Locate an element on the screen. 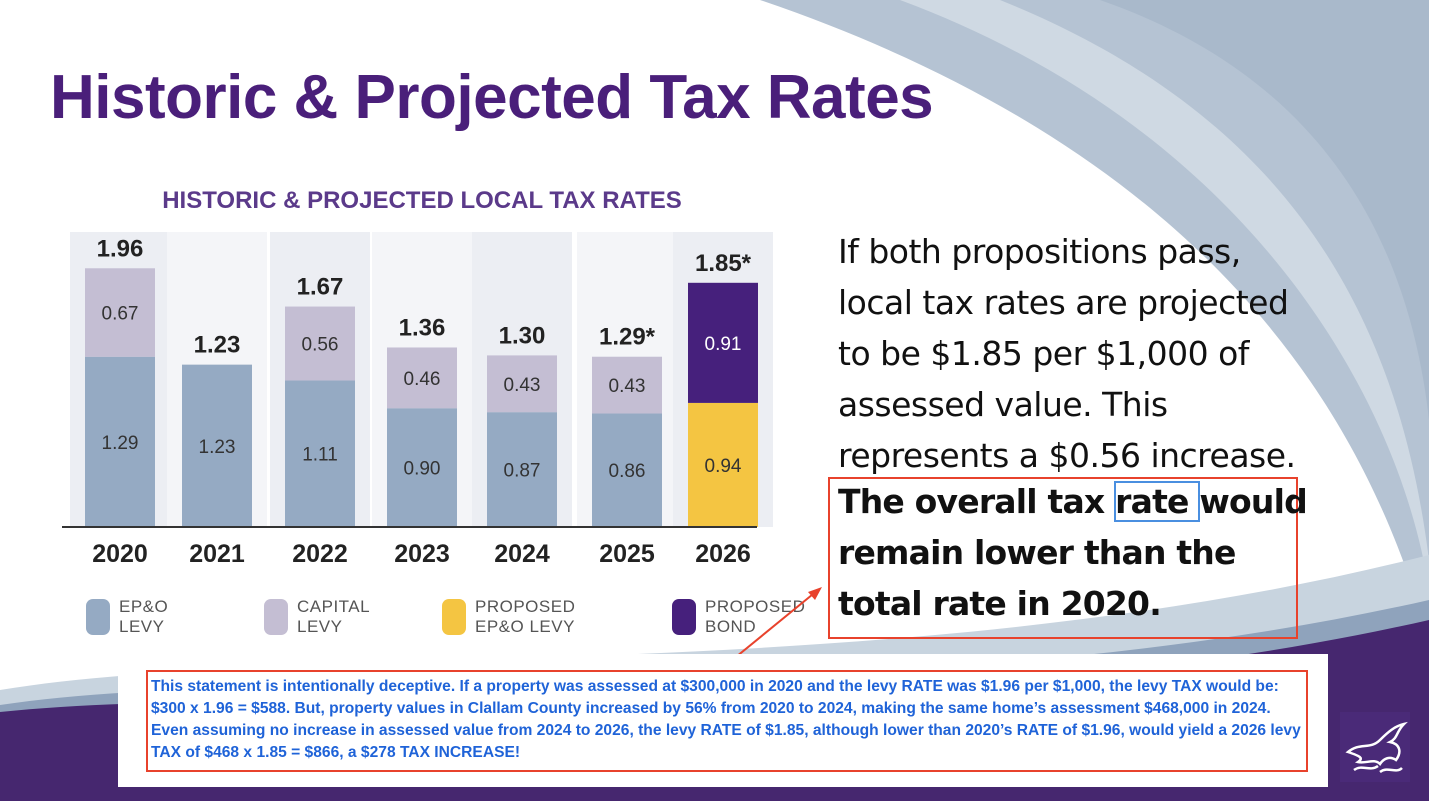 The height and width of the screenshot is (801, 1429). bar-segment-epo-levy-2021 is located at coordinates (217, 445).